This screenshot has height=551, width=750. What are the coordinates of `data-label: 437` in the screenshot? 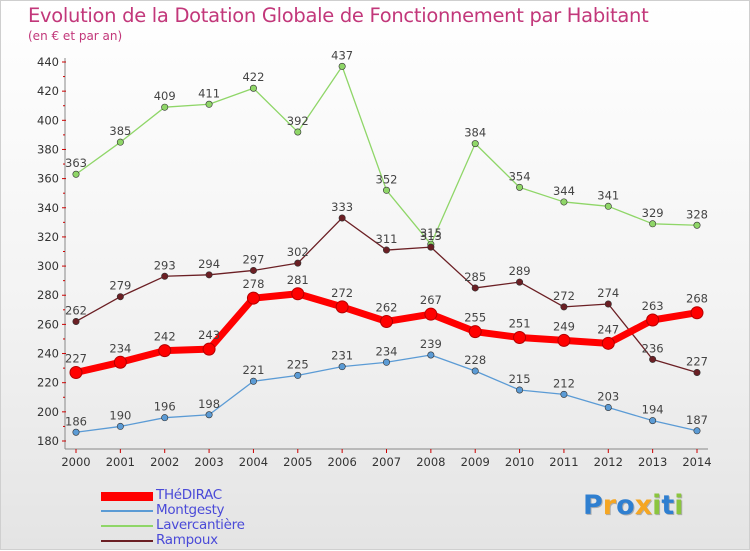 It's located at (342, 55).